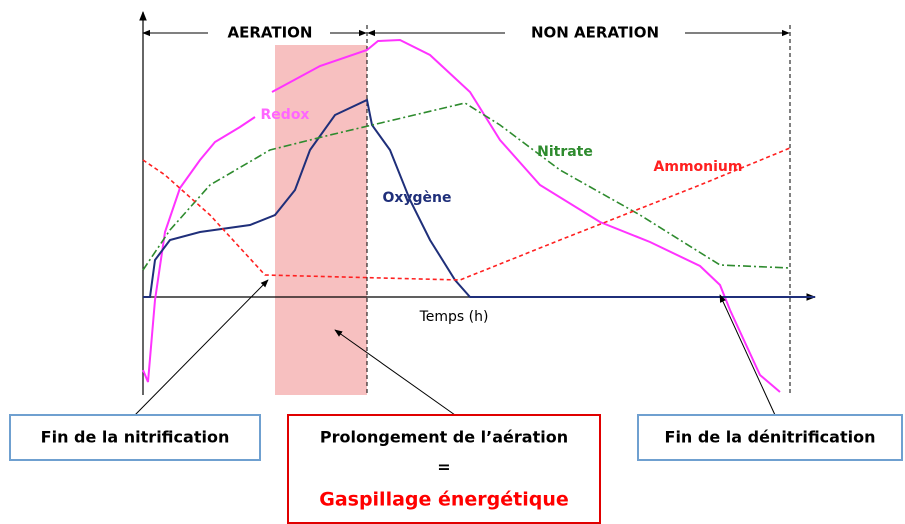  I want to click on curve-label: Oxygène, so click(416, 198).